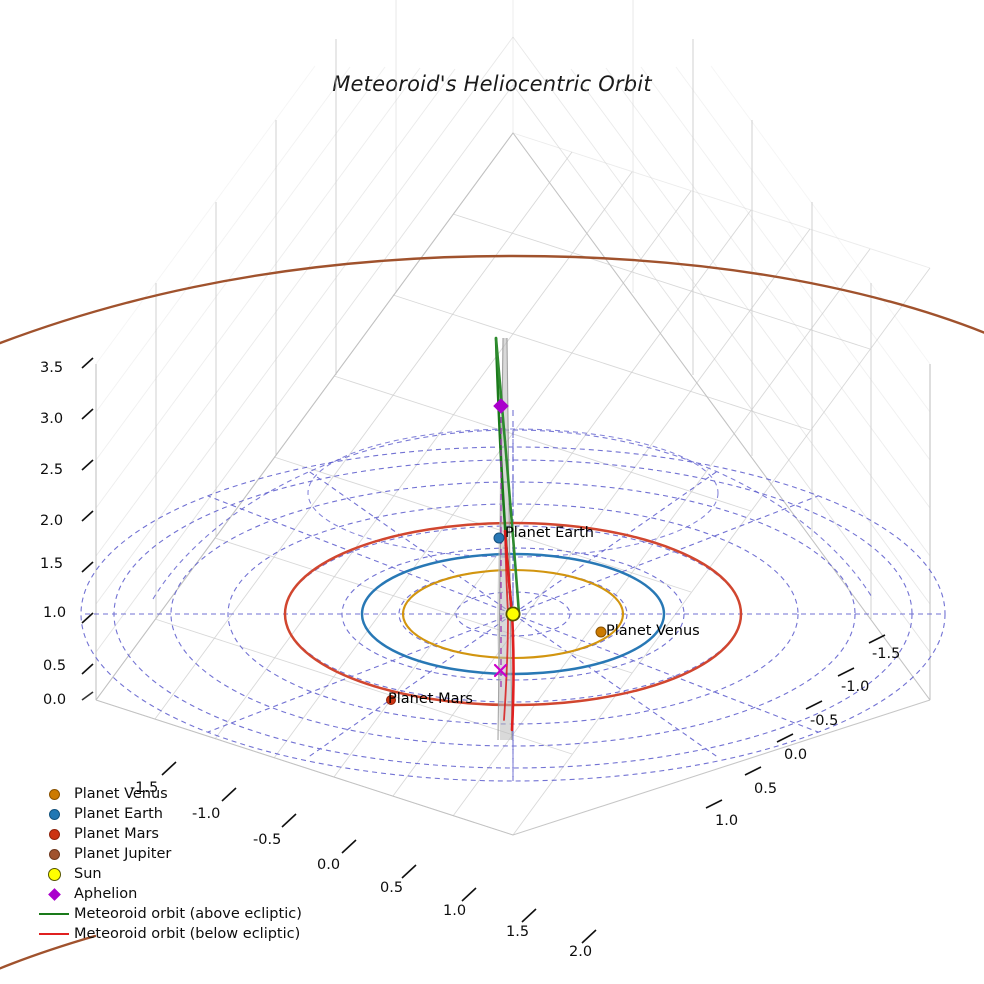  I want to click on x-tick-0-5: 0.5, so click(392, 888).